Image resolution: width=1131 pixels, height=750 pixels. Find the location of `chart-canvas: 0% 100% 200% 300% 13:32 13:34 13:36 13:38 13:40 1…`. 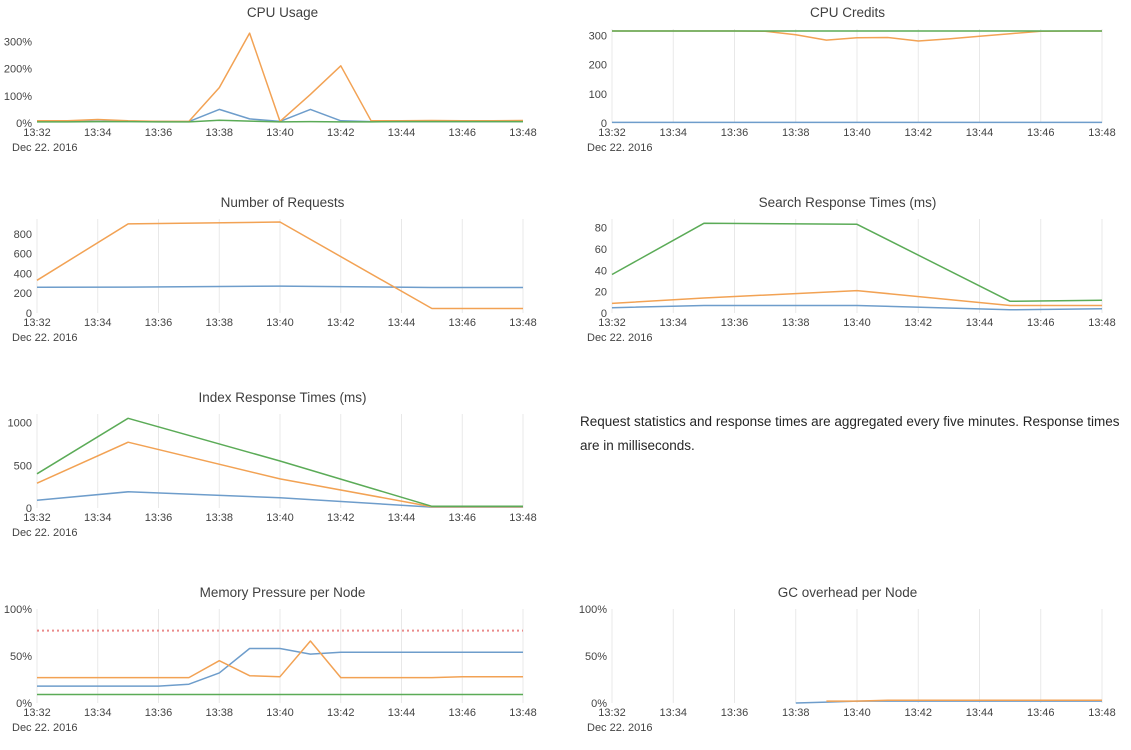

chart-canvas: 0% 100% 200% 300% 13:32 13:34 13:36 13:38 13:40 1… is located at coordinates (282, 85).